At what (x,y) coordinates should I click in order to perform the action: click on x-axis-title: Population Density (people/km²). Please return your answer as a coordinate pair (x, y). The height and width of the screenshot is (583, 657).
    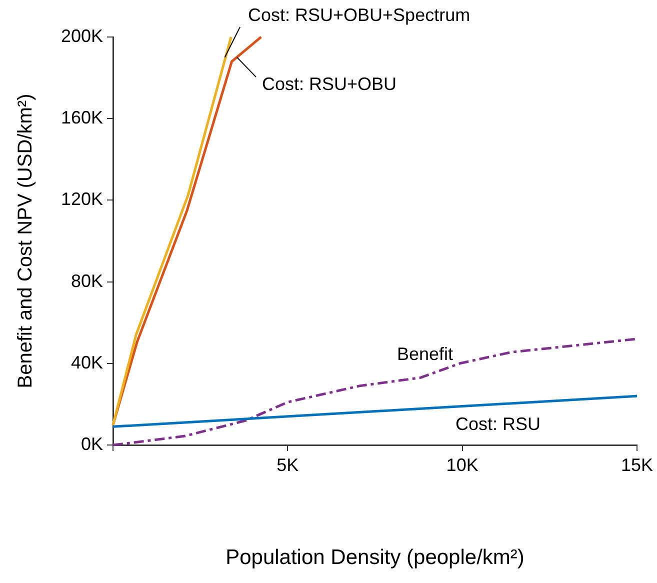
    Looking at the image, I should click on (375, 558).